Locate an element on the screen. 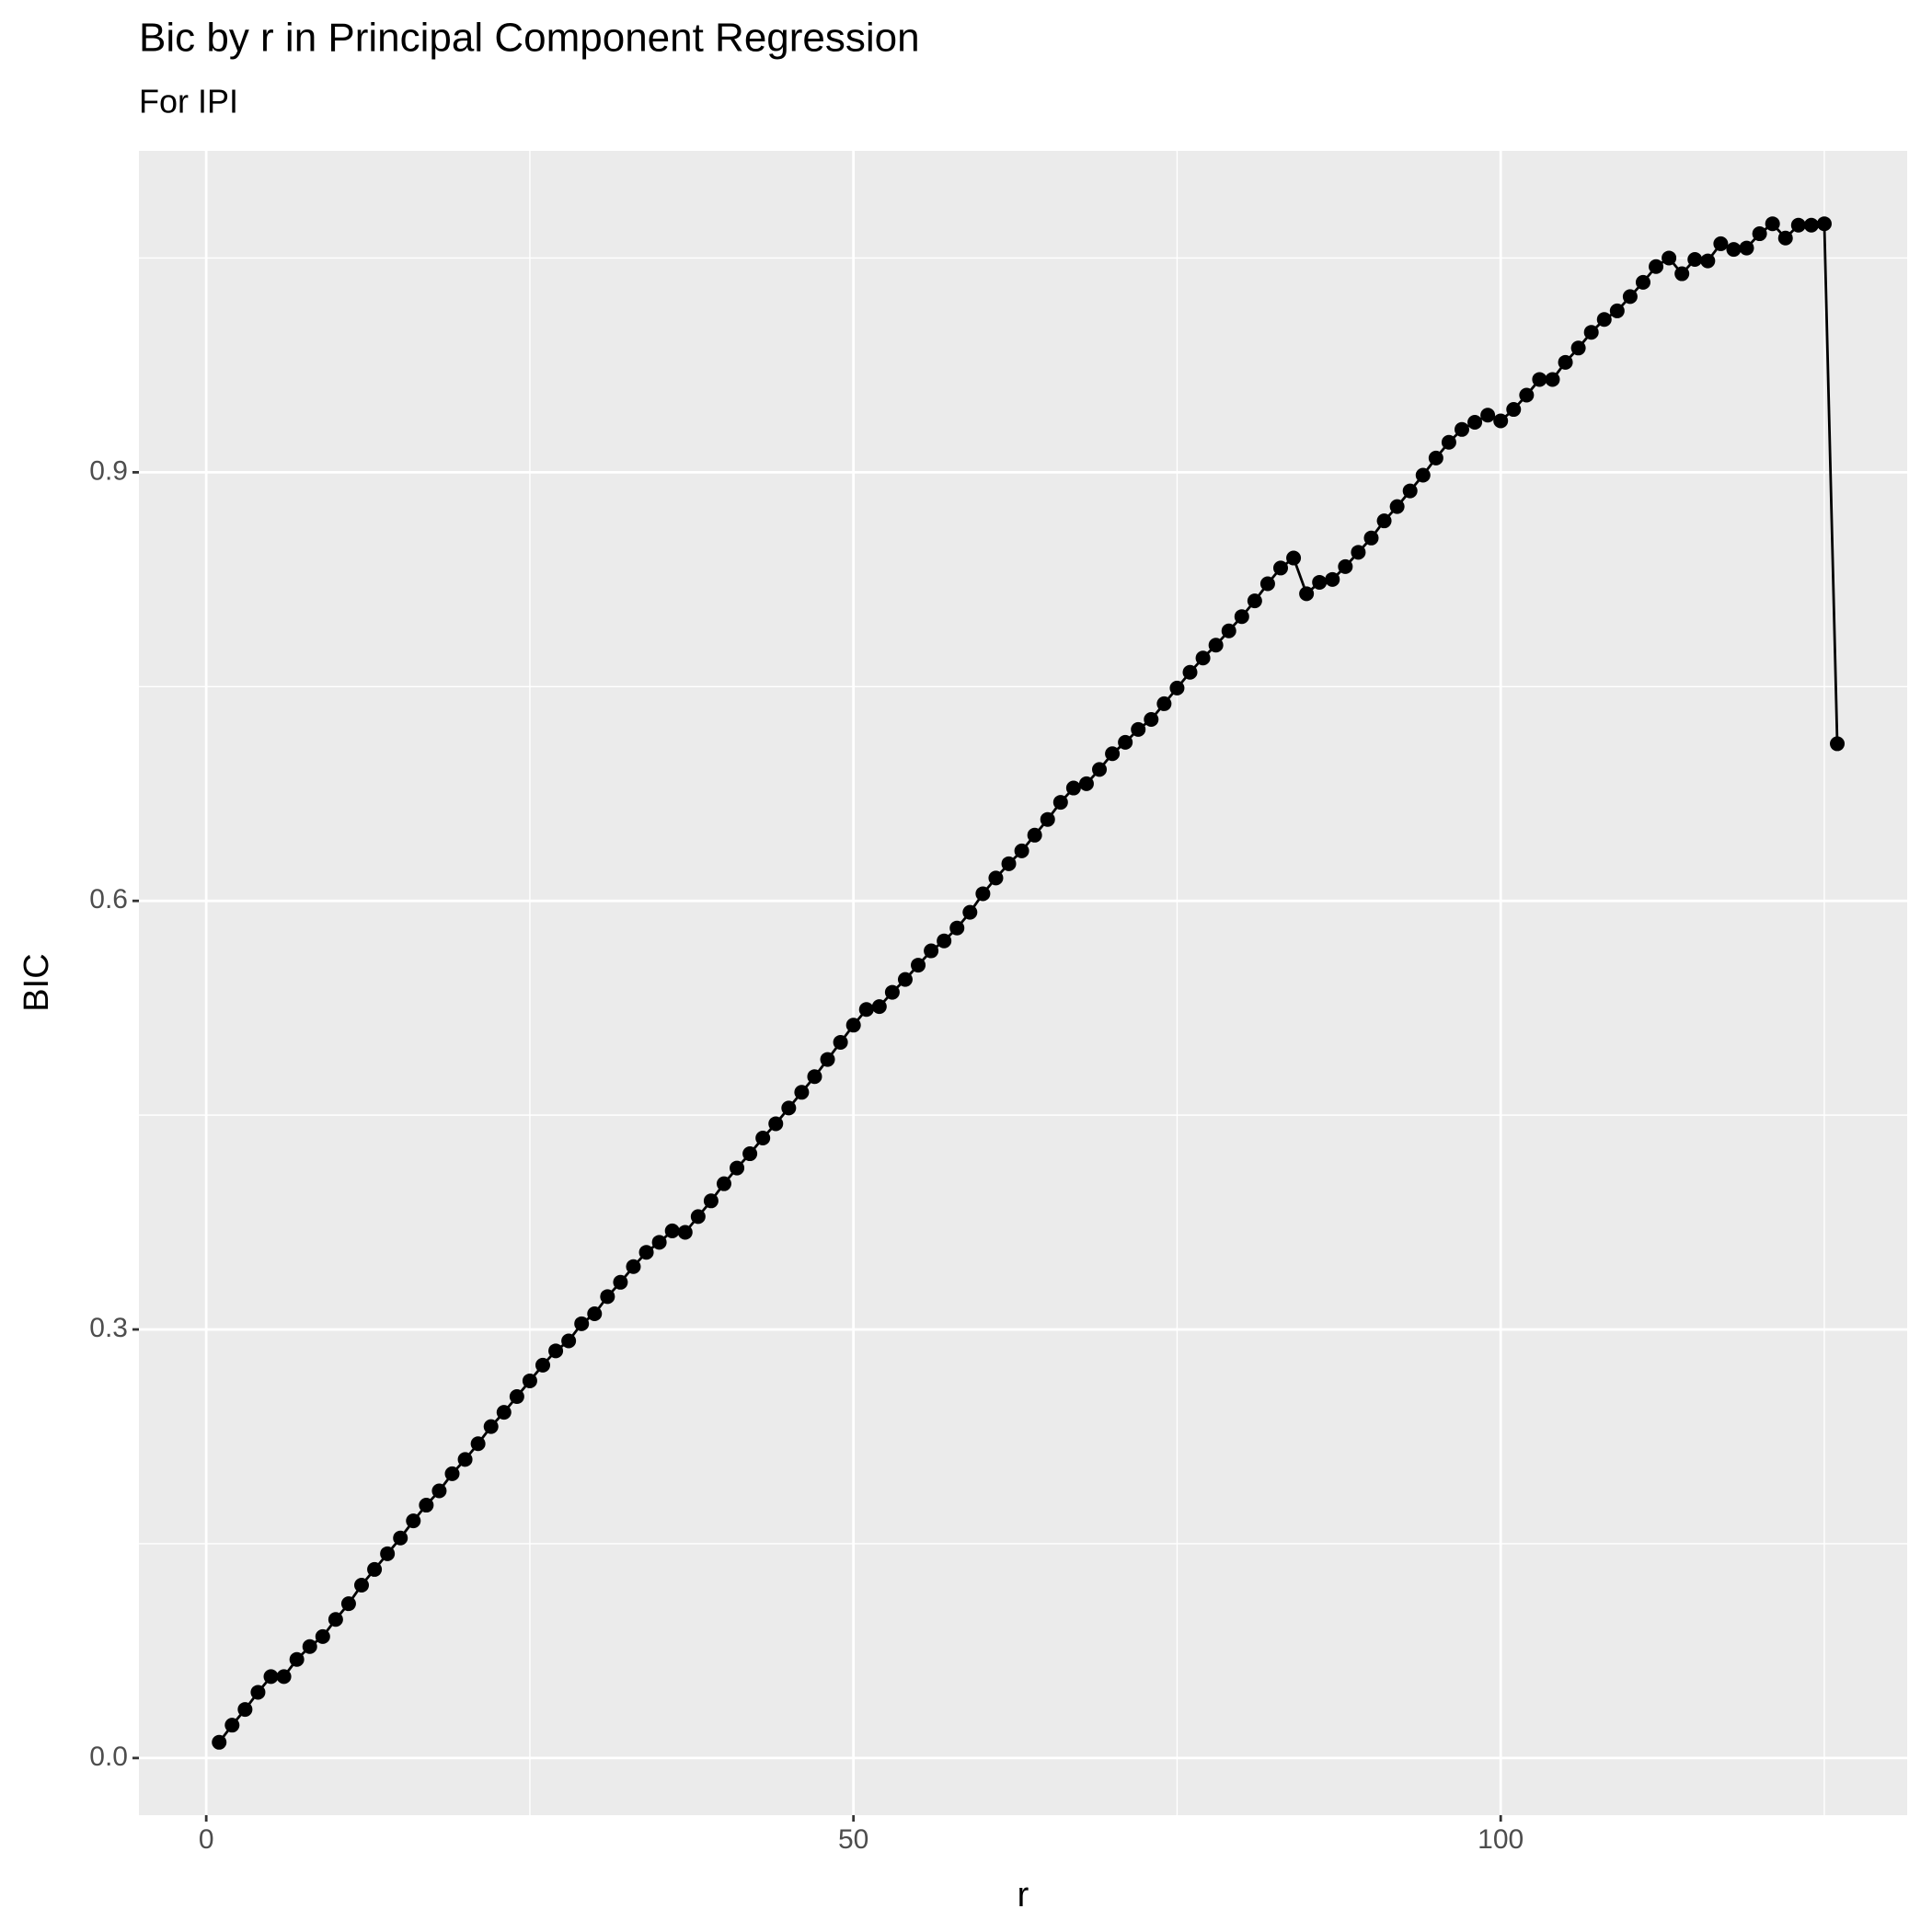 Image resolution: width=1932 pixels, height=1932 pixels. x-tick-label: 100 is located at coordinates (1501, 1839).